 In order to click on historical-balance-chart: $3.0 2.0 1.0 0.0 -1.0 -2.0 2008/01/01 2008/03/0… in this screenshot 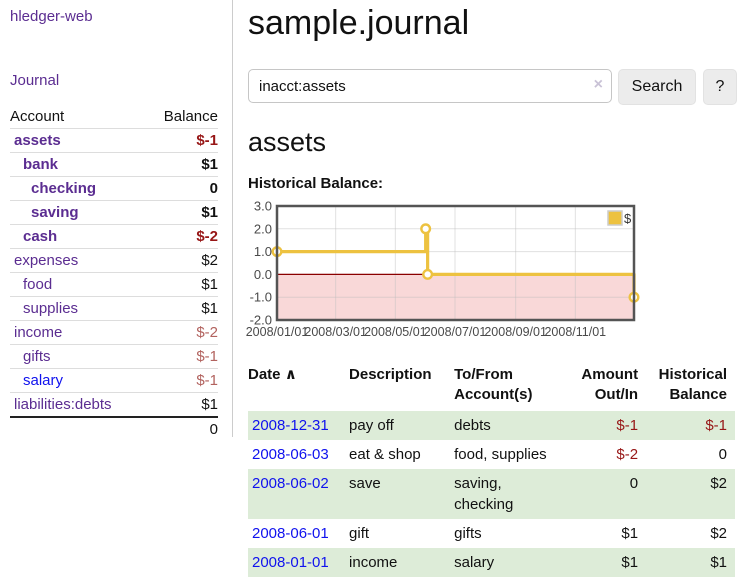, I will do `click(443, 272)`.